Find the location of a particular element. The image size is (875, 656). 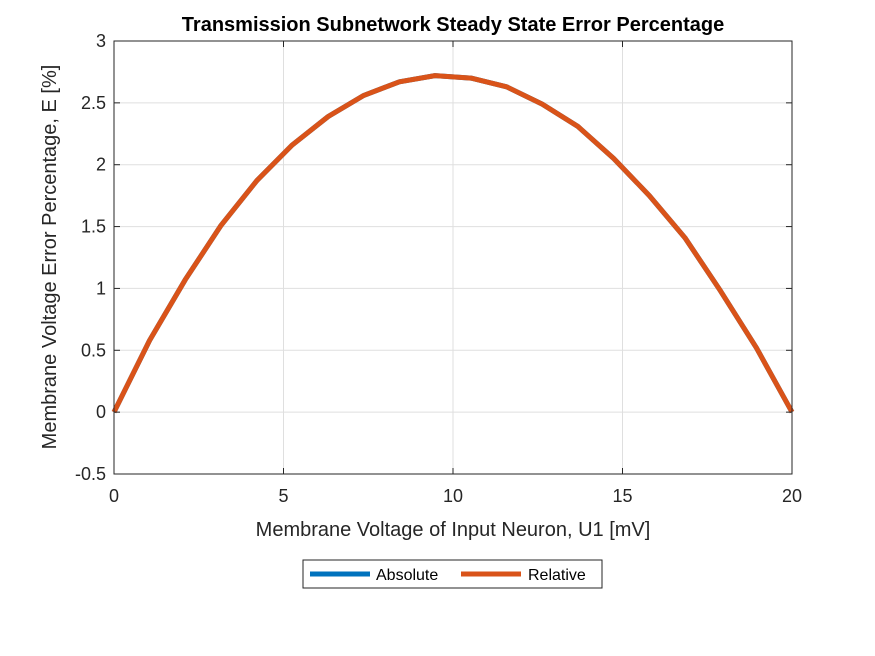

x-tick-label: 20 is located at coordinates (792, 496).